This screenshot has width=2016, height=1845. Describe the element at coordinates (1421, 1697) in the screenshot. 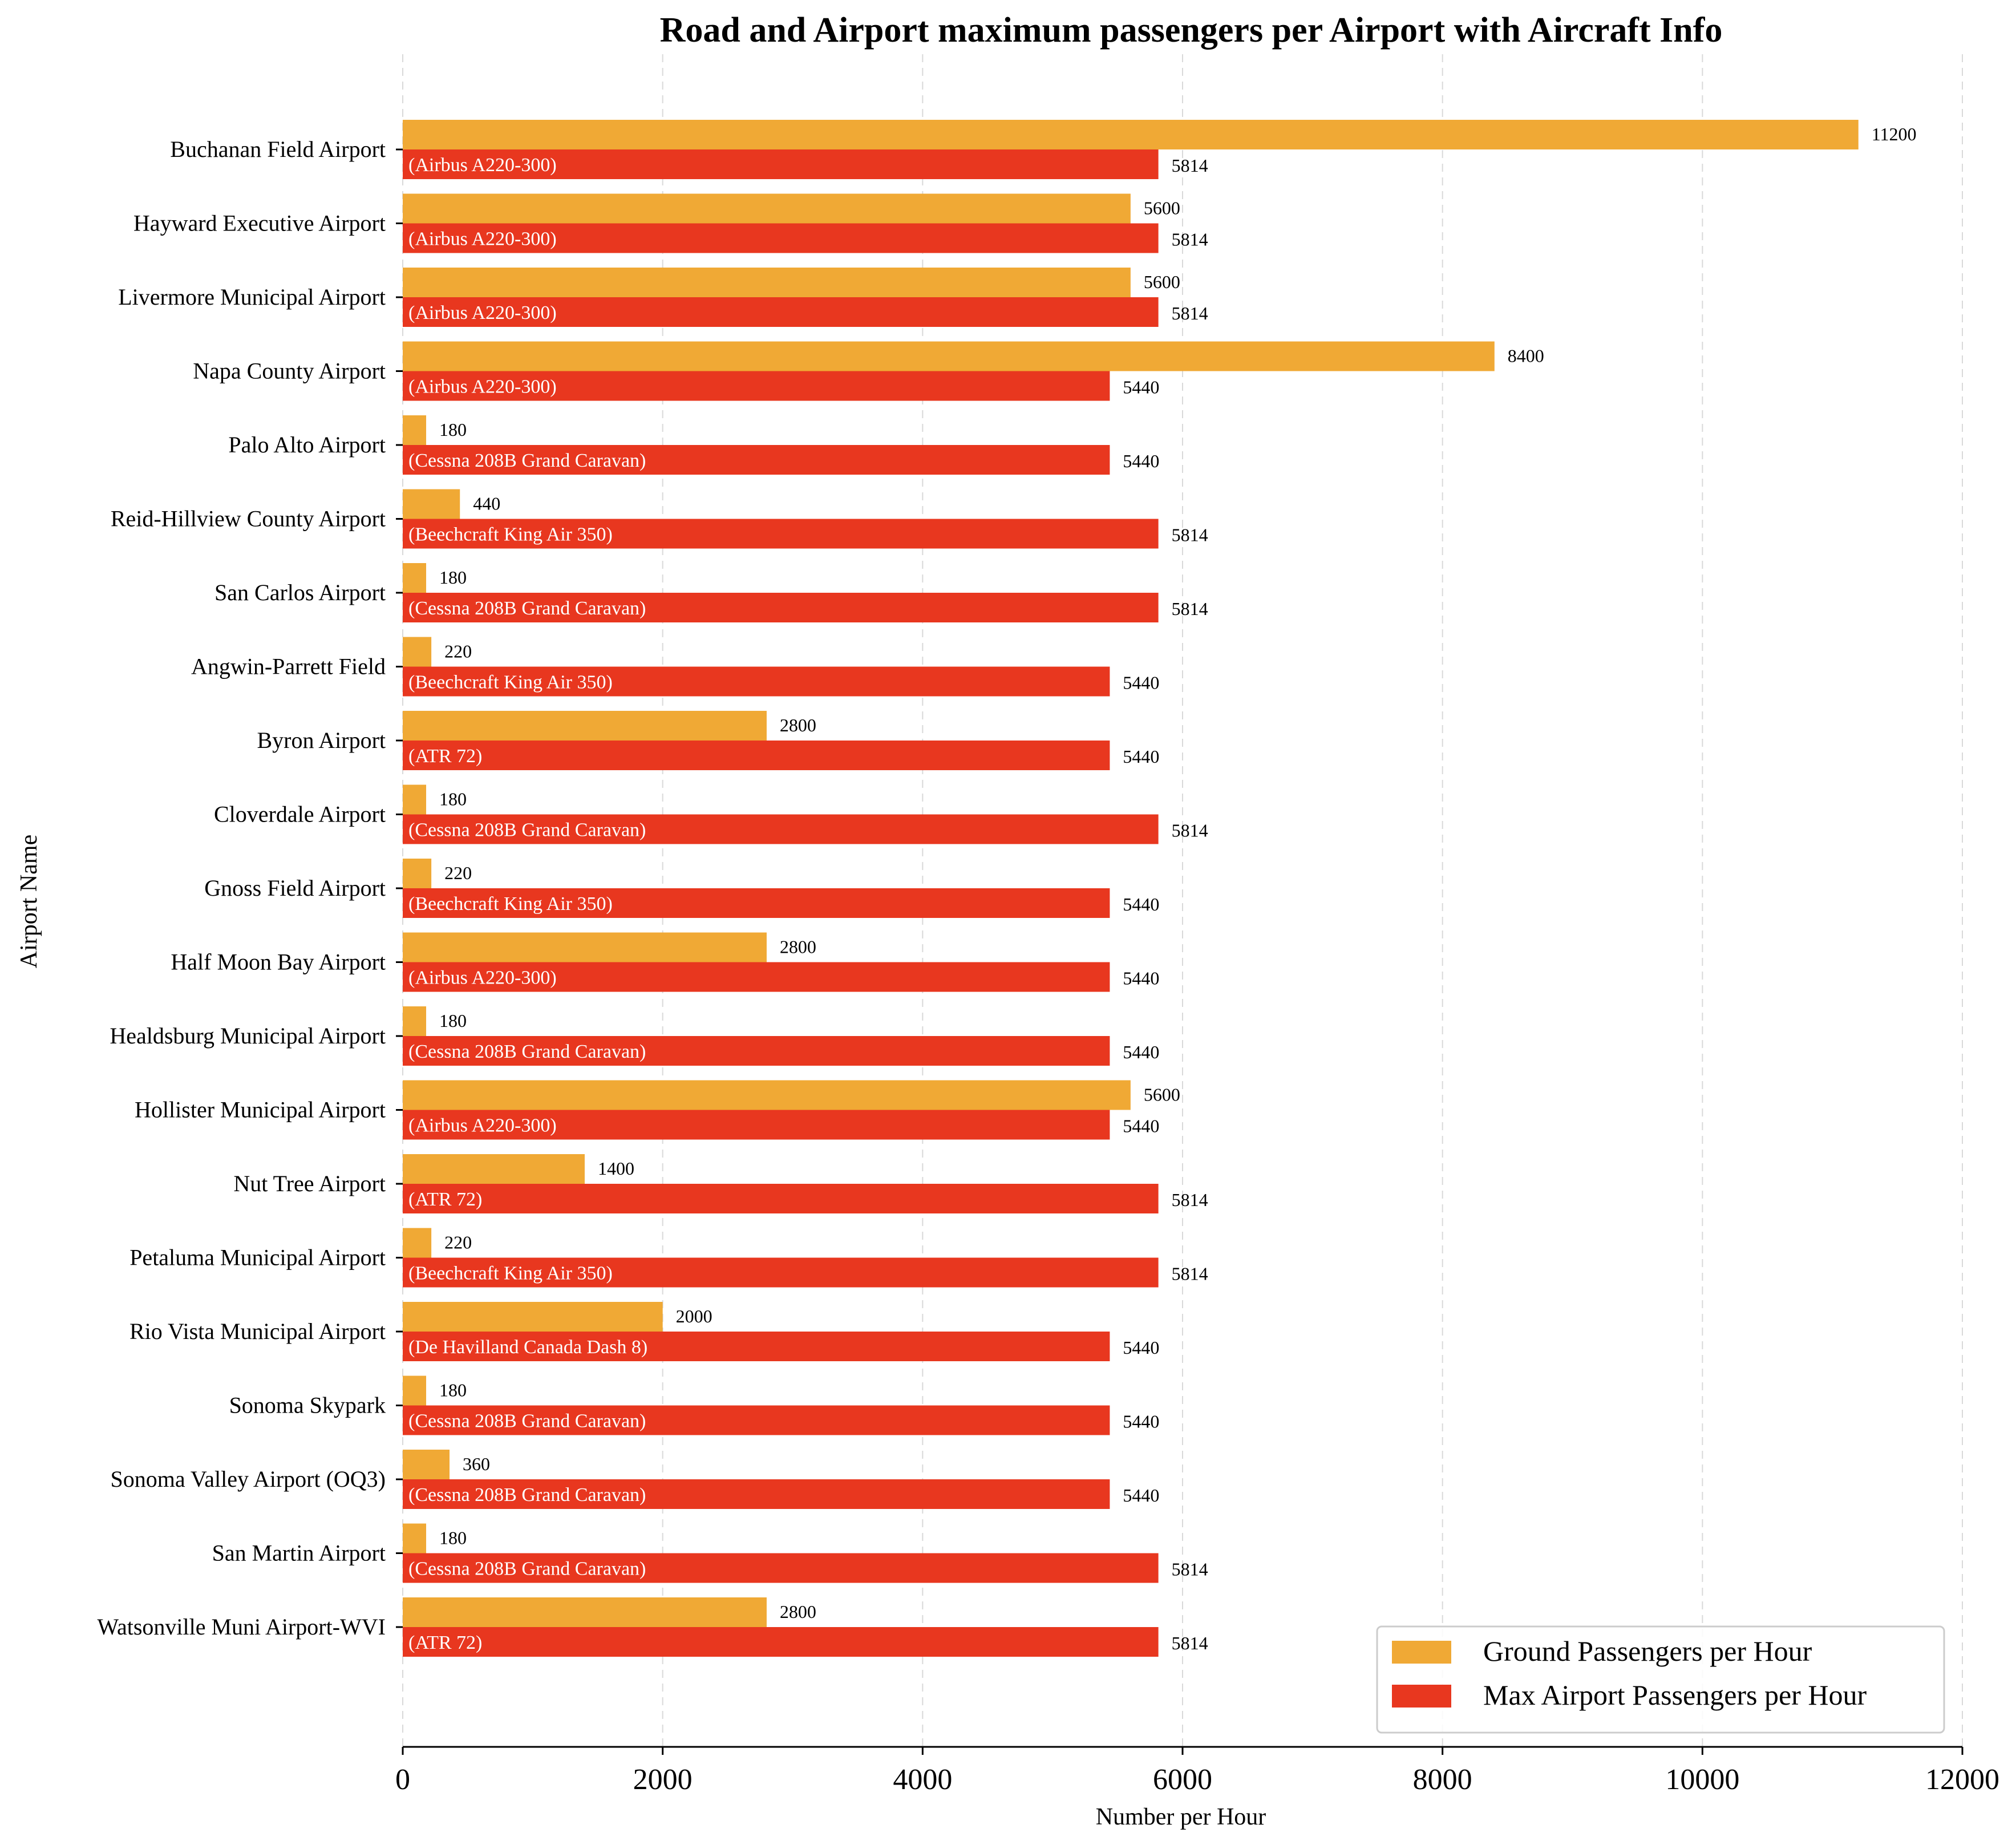

I see `legend-swatch-max-airport` at that location.